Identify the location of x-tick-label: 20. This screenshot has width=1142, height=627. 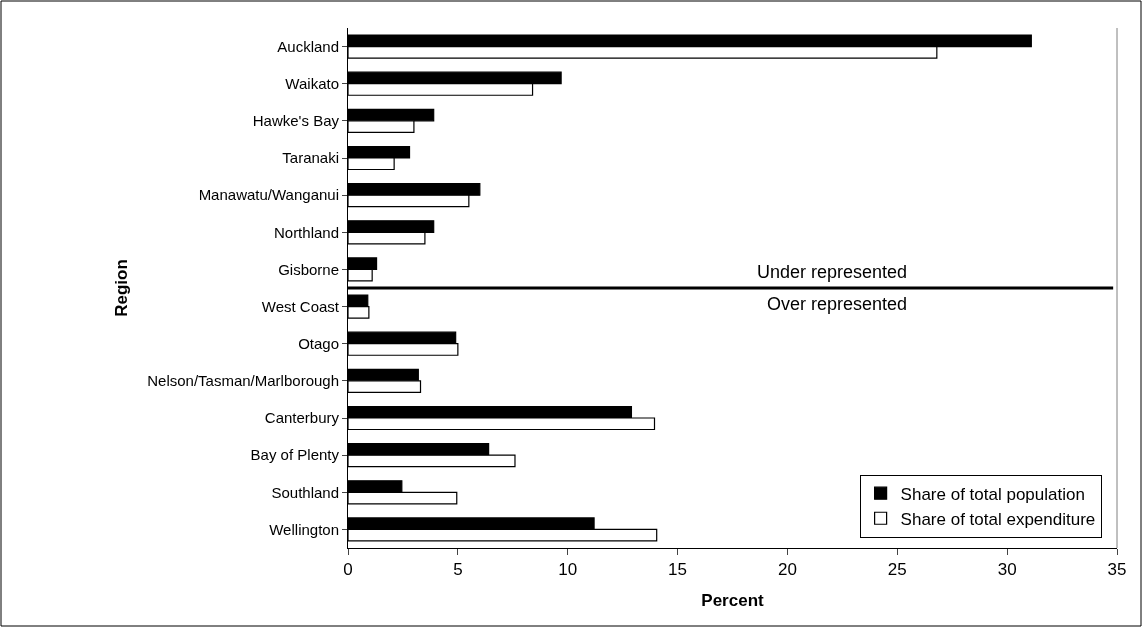
(787, 570).